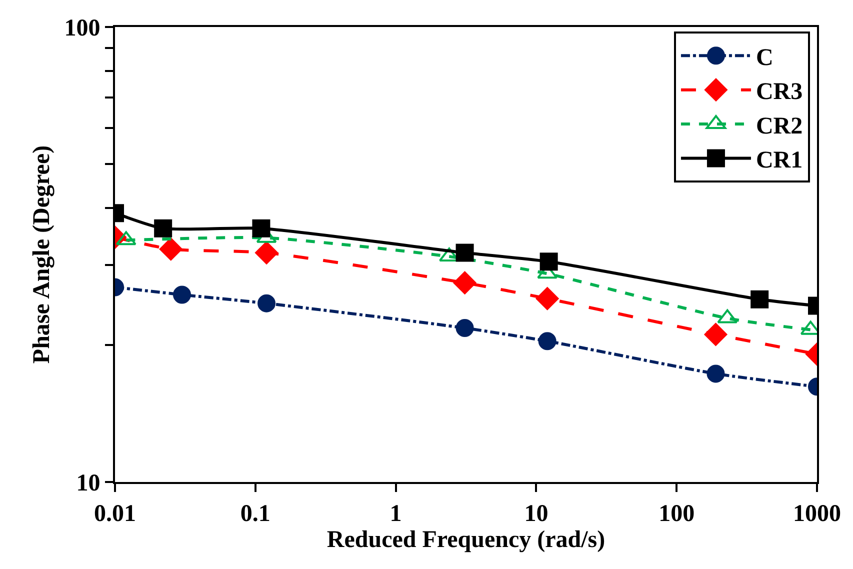  What do you see at coordinates (536, 513) in the screenshot?
I see `x-tick-label: 10` at bounding box center [536, 513].